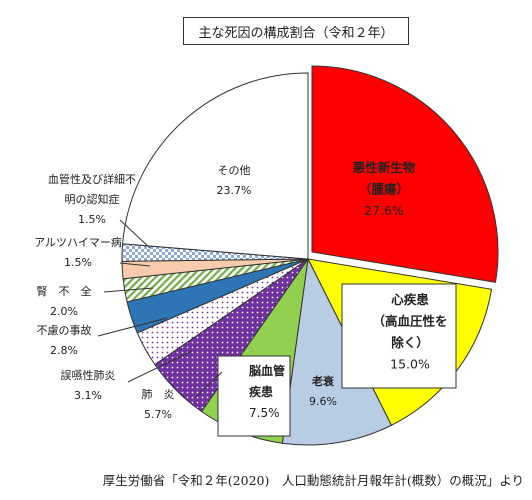 The height and width of the screenshot is (500, 532). What do you see at coordinates (384, 189) in the screenshot?
I see `slice-label-1: （腫瘍）` at bounding box center [384, 189].